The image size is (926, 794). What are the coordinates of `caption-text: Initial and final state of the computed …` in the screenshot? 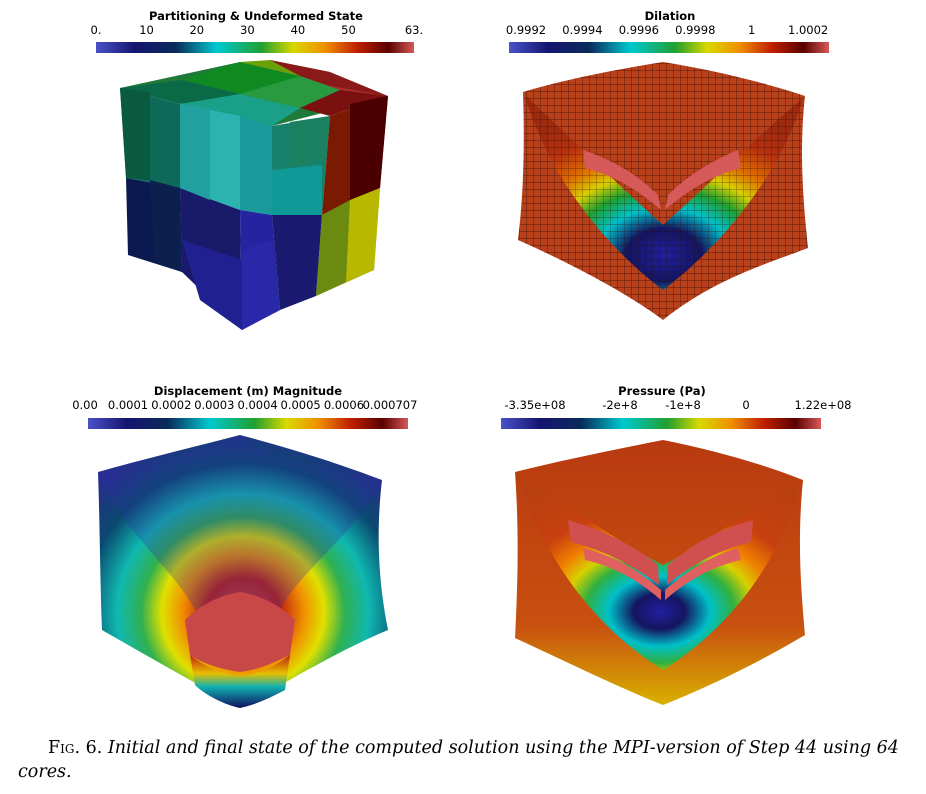 It's located at (458, 760).